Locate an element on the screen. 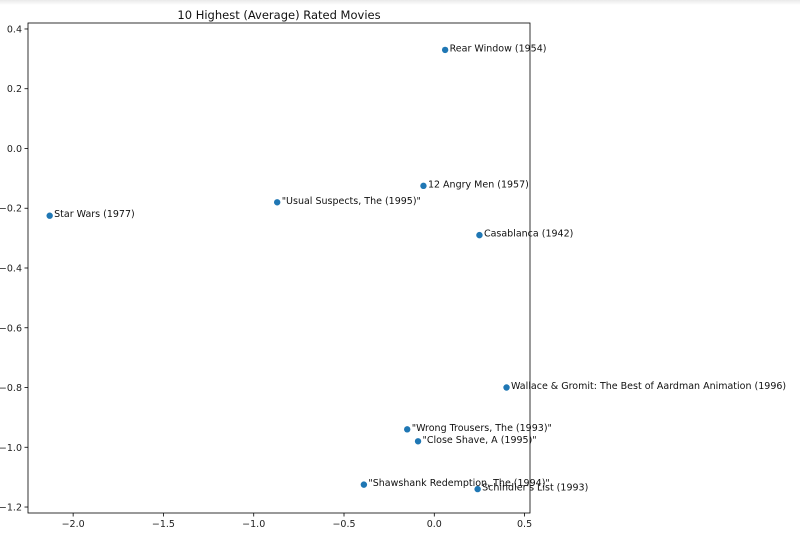 This screenshot has width=800, height=541. y-tick-label: −1.2 is located at coordinates (11, 508).